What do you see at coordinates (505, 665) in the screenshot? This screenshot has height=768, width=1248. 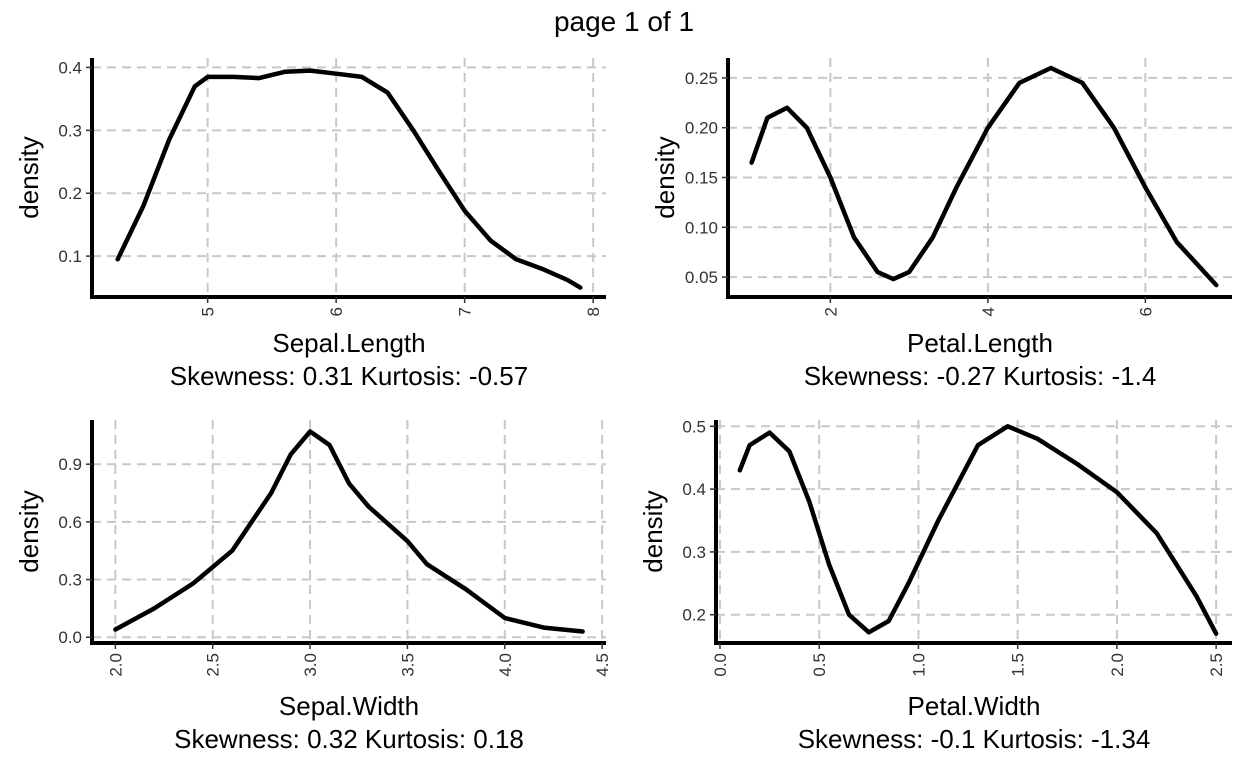 I see `x-tick-label: 4.0` at bounding box center [505, 665].